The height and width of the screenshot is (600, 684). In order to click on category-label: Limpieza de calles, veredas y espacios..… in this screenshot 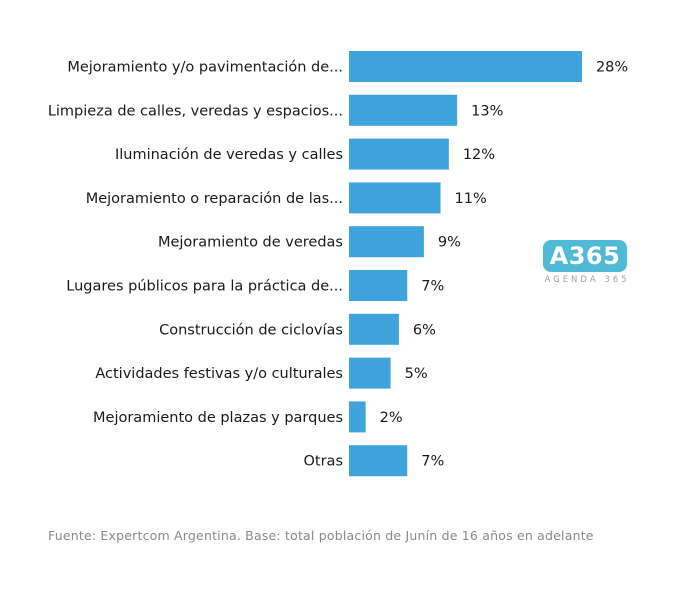, I will do `click(195, 111)`.